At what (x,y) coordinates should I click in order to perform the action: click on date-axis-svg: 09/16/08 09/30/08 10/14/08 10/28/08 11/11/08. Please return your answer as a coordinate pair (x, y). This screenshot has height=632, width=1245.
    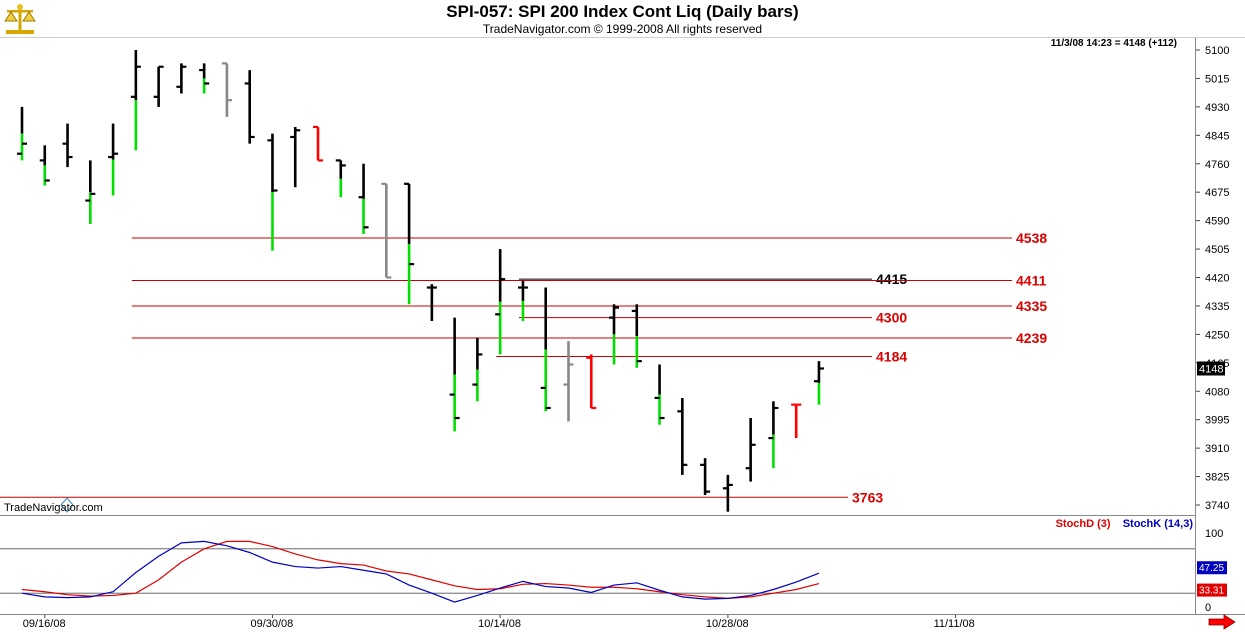
    Looking at the image, I should click on (499, 622).